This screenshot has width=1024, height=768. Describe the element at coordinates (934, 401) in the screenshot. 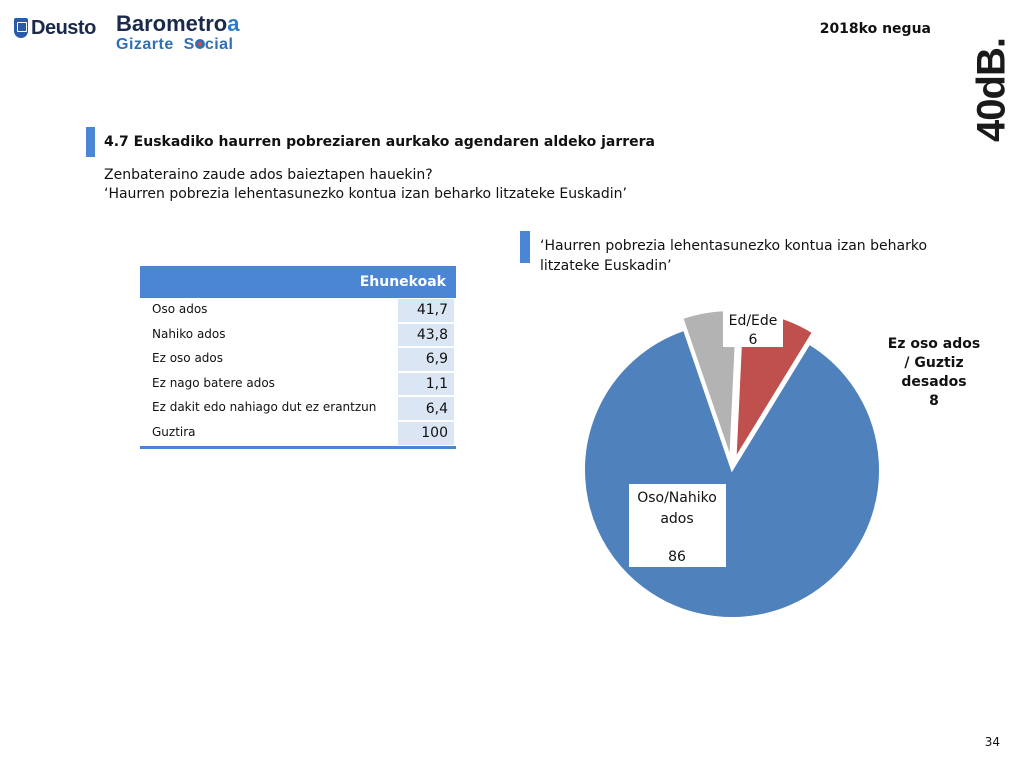

I see `label-ez-oso-ados-value: 8` at that location.